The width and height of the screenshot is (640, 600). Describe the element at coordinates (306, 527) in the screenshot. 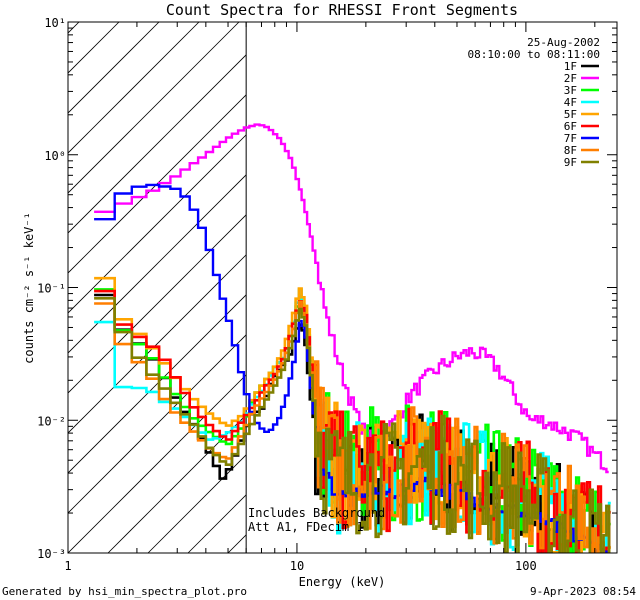

I see `annotation-attenuator: Att A1, FDecim 1` at that location.